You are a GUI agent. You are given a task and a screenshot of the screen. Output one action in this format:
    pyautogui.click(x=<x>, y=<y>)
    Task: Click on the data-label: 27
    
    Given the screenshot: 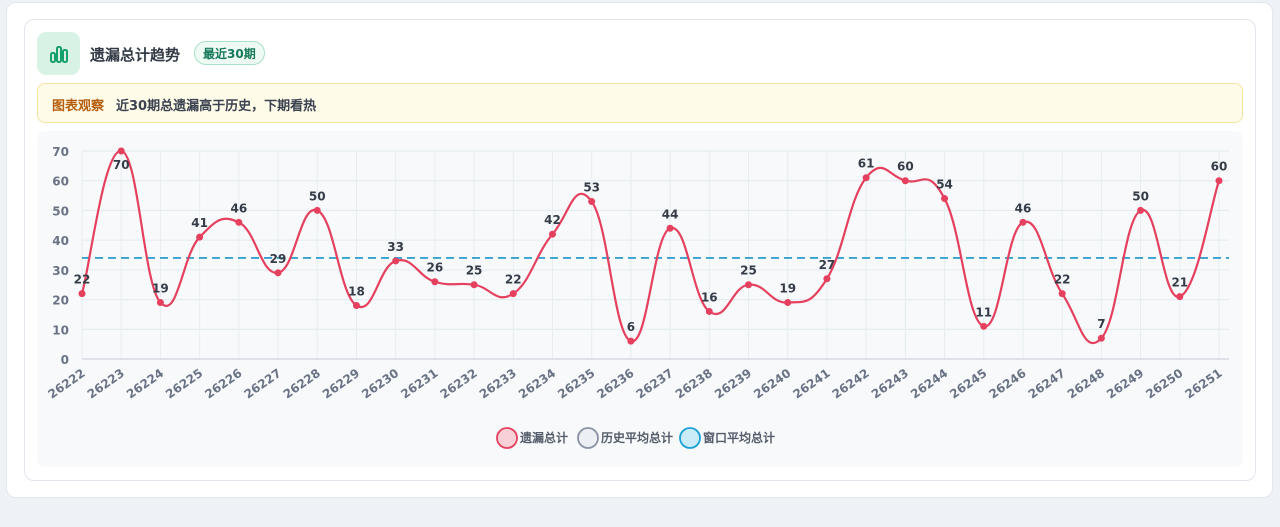 What is the action you would take?
    pyautogui.click(x=827, y=265)
    